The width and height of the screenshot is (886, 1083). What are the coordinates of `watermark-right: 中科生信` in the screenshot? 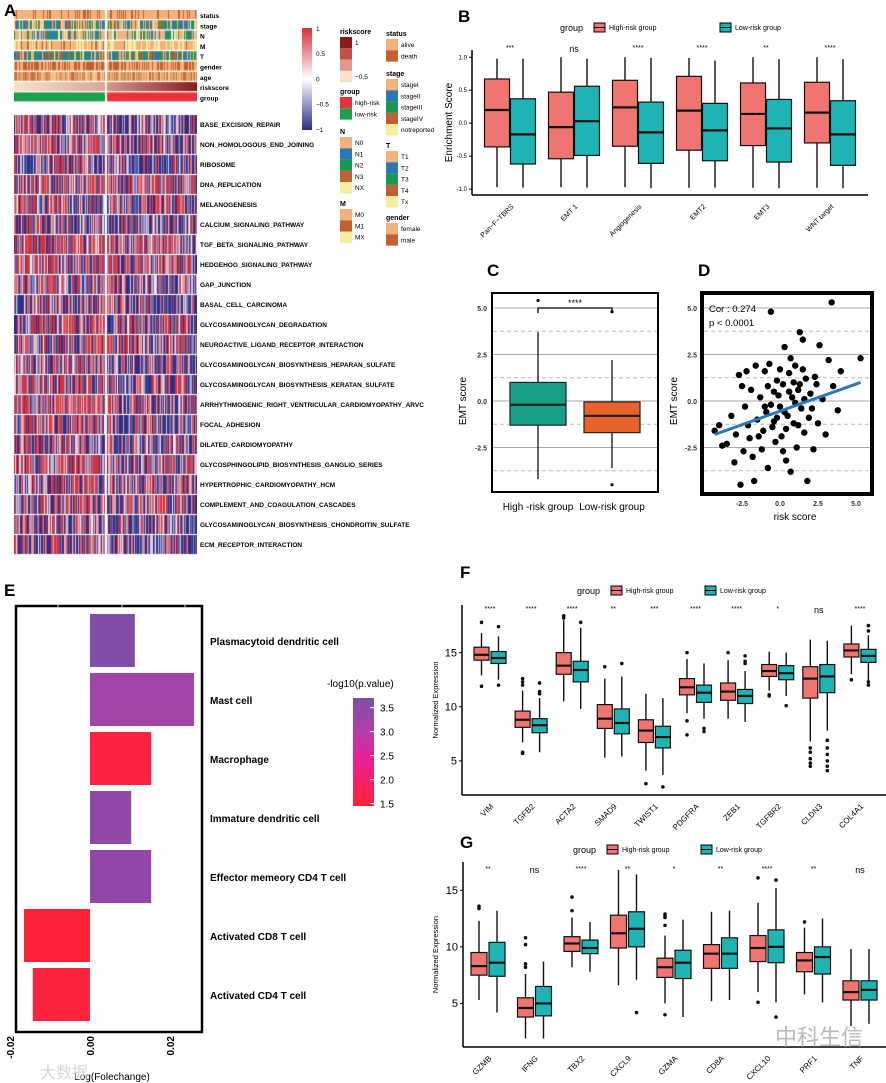 It's located at (819, 1037).